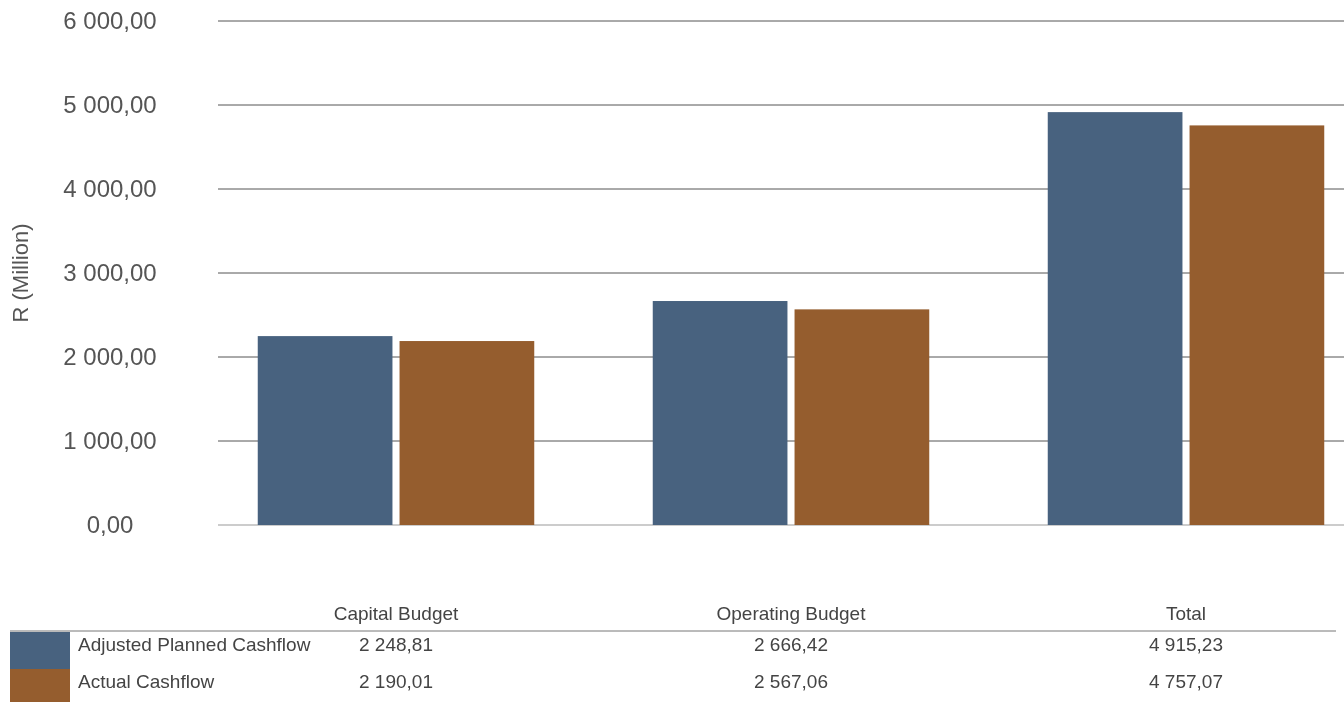  Describe the element at coordinates (110, 525) in the screenshot. I see `y-tick-label: 0,00` at that location.